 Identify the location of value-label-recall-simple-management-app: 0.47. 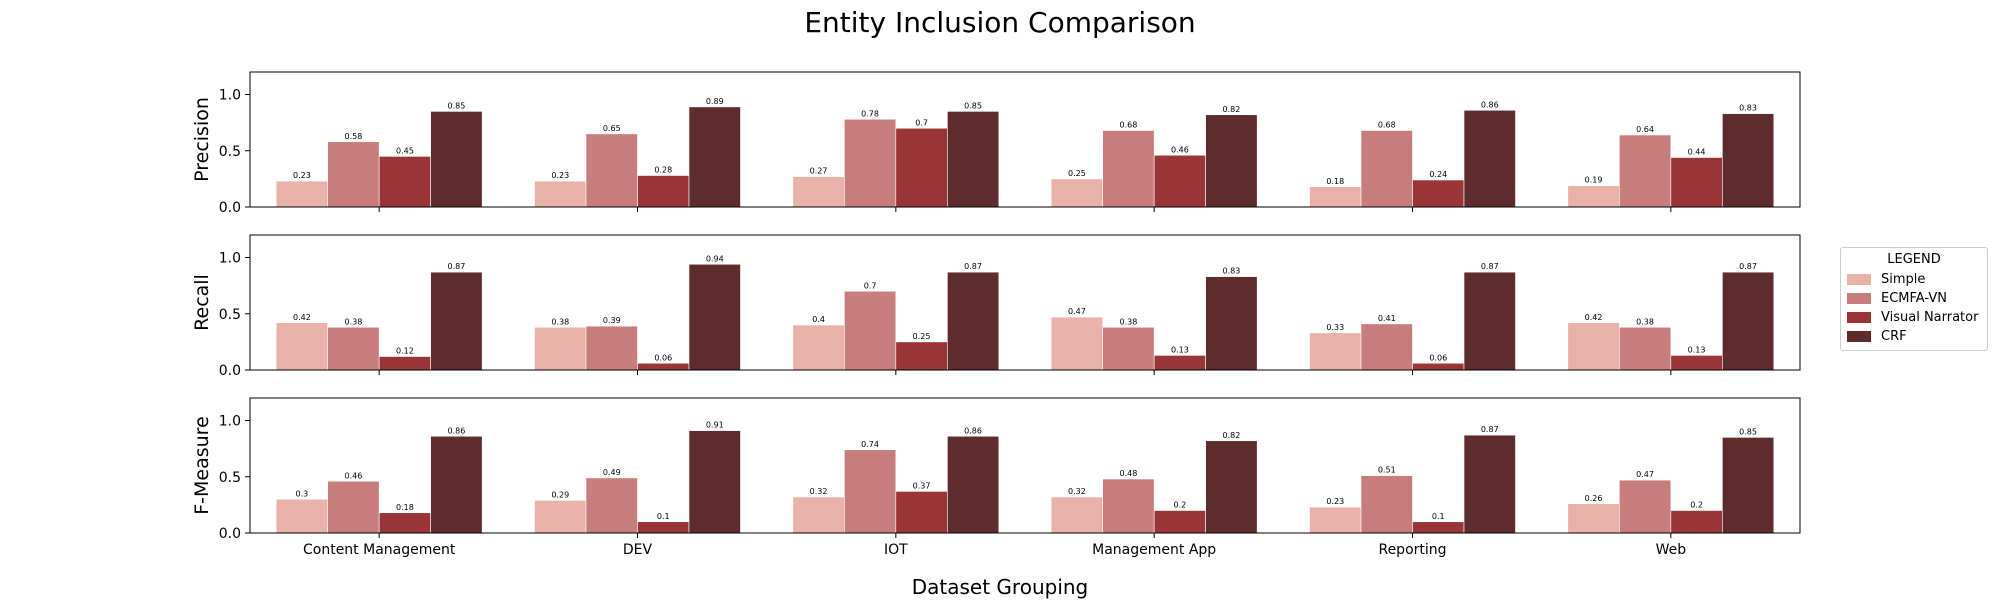
(1077, 311).